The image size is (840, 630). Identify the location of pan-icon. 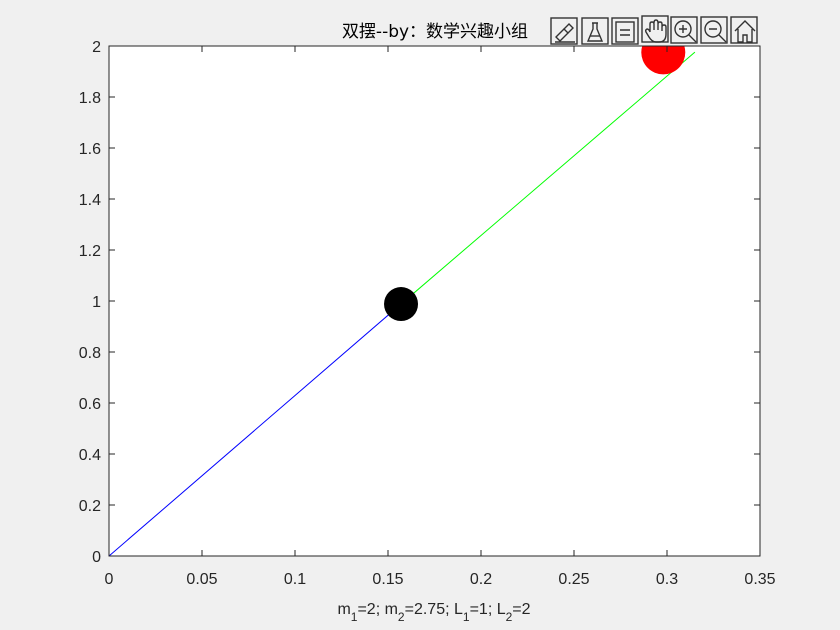
(655, 29).